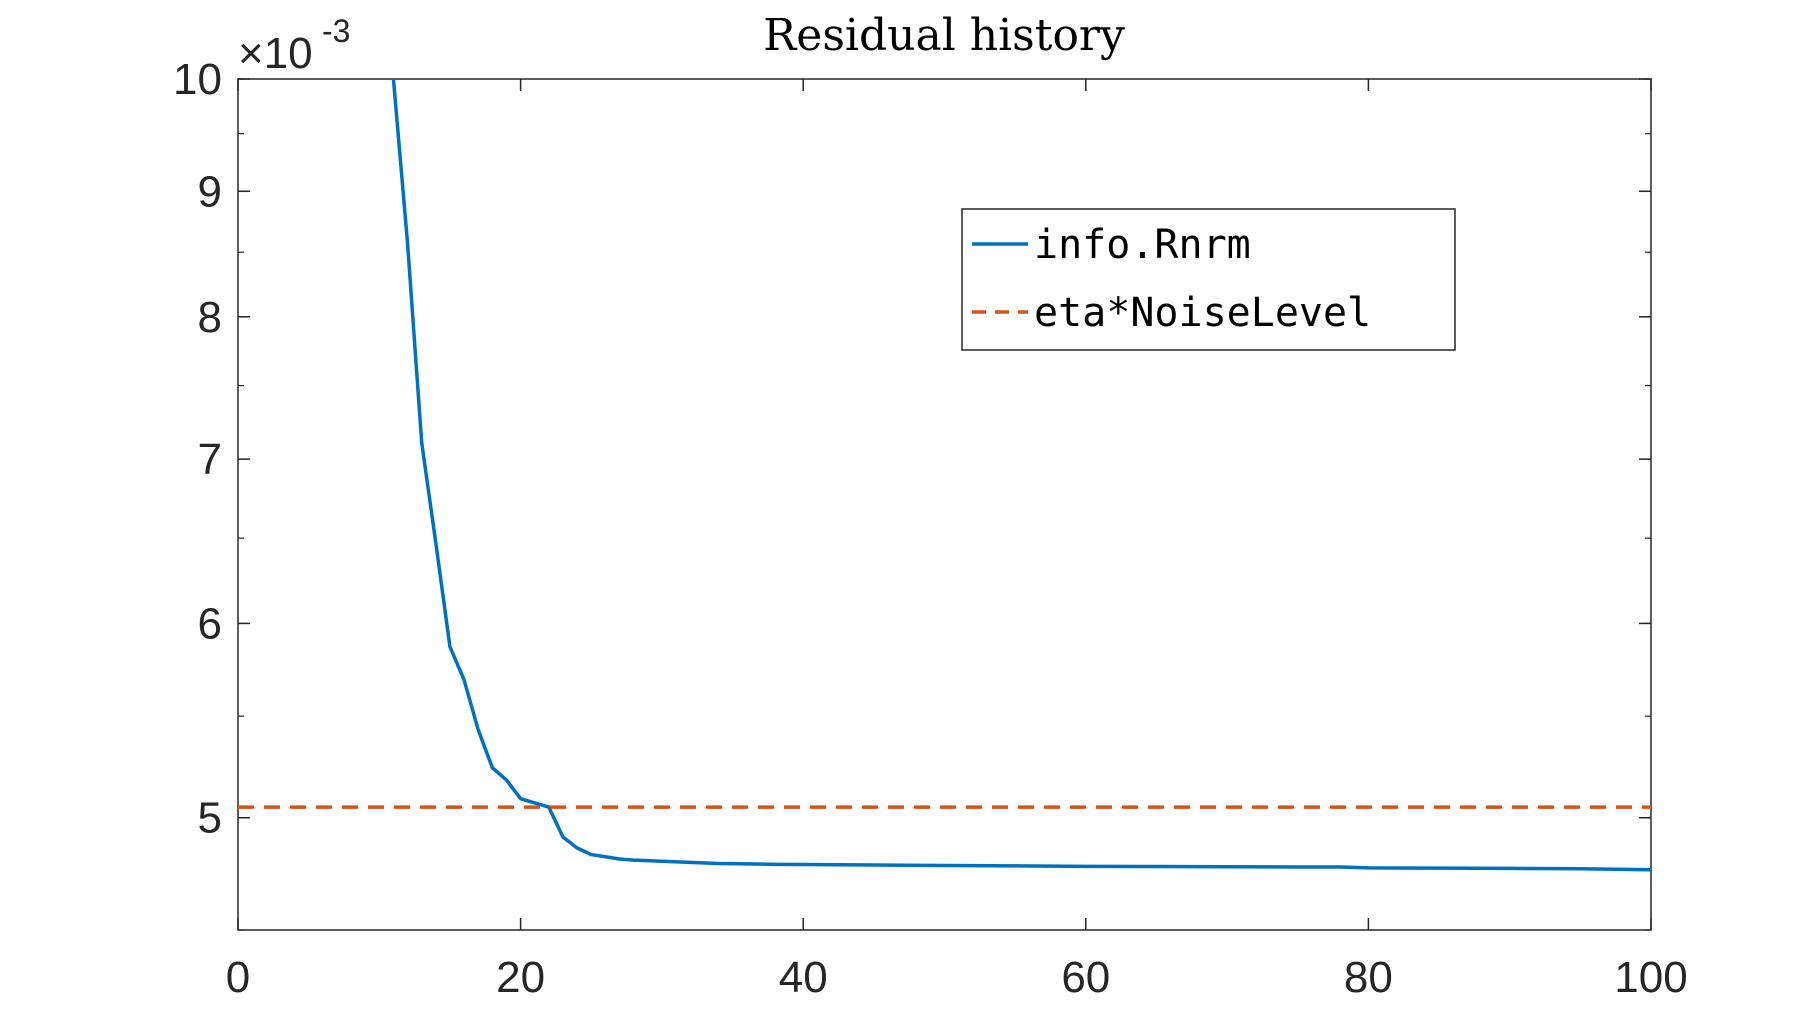 This screenshot has width=1800, height=1031. Describe the element at coordinates (520, 977) in the screenshot. I see `x-tick-label: 20` at that location.